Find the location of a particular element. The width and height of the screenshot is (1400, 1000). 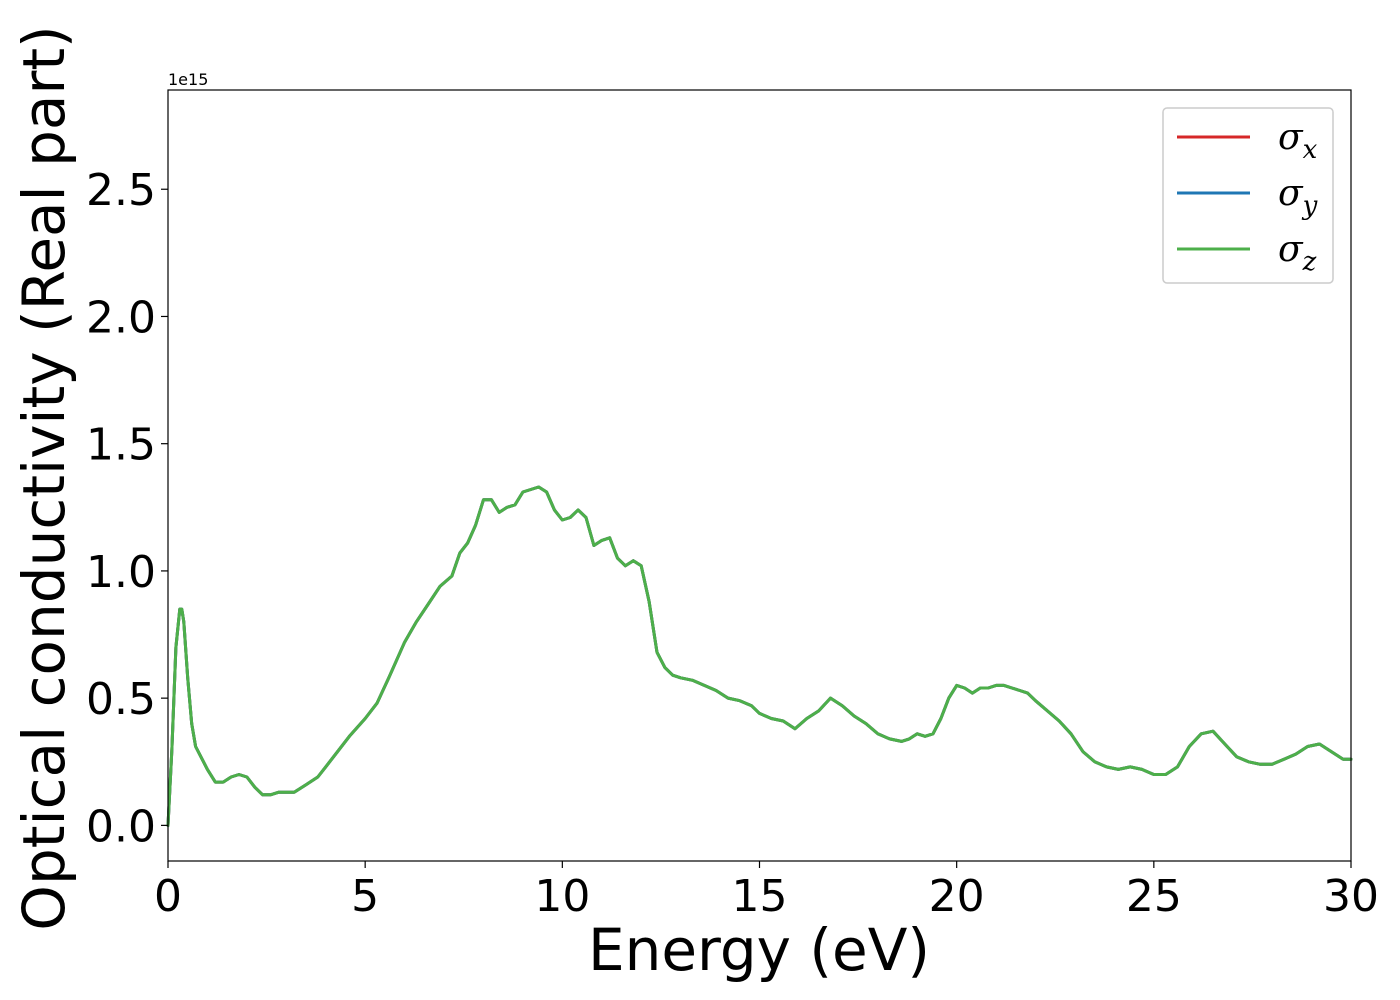

legend: σx σy σz is located at coordinates (1248, 195).